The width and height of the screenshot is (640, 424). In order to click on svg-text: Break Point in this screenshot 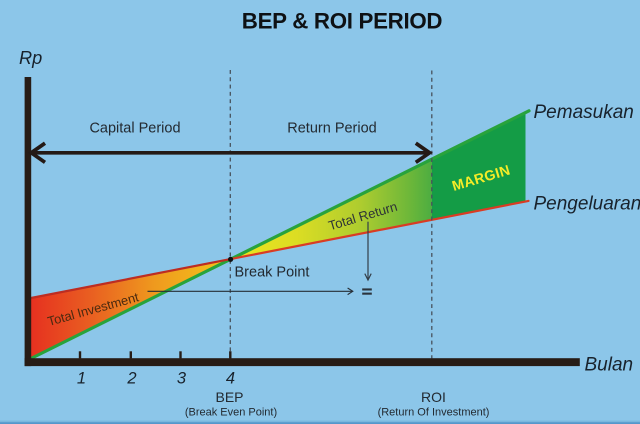, I will do `click(272, 273)`.